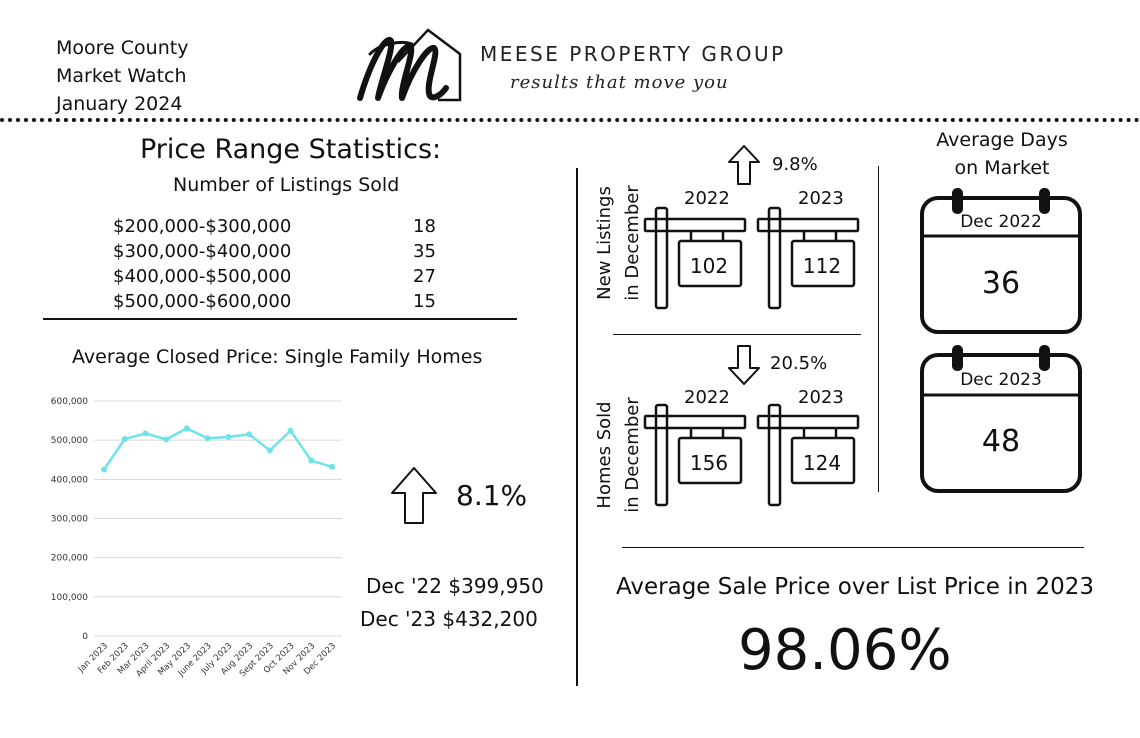 This screenshot has height=738, width=1140. What do you see at coordinates (455, 586) in the screenshot?
I see `closed-price-dec22: Dec '22 $399,950` at bounding box center [455, 586].